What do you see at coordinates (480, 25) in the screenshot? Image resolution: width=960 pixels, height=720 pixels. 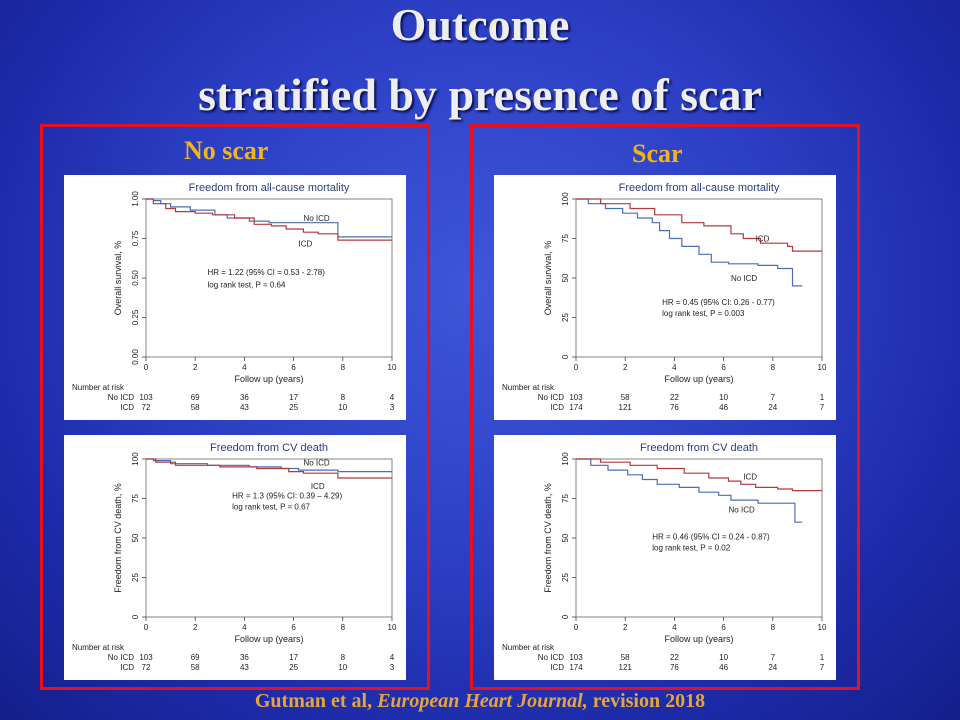 I see `slide-title-line1: Outcome` at bounding box center [480, 25].